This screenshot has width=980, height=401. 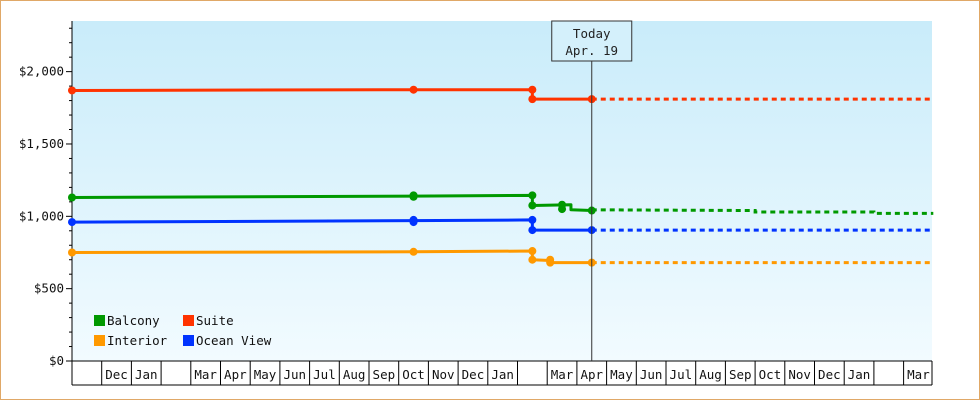 I want to click on legend-item: Suite, so click(x=208, y=320).